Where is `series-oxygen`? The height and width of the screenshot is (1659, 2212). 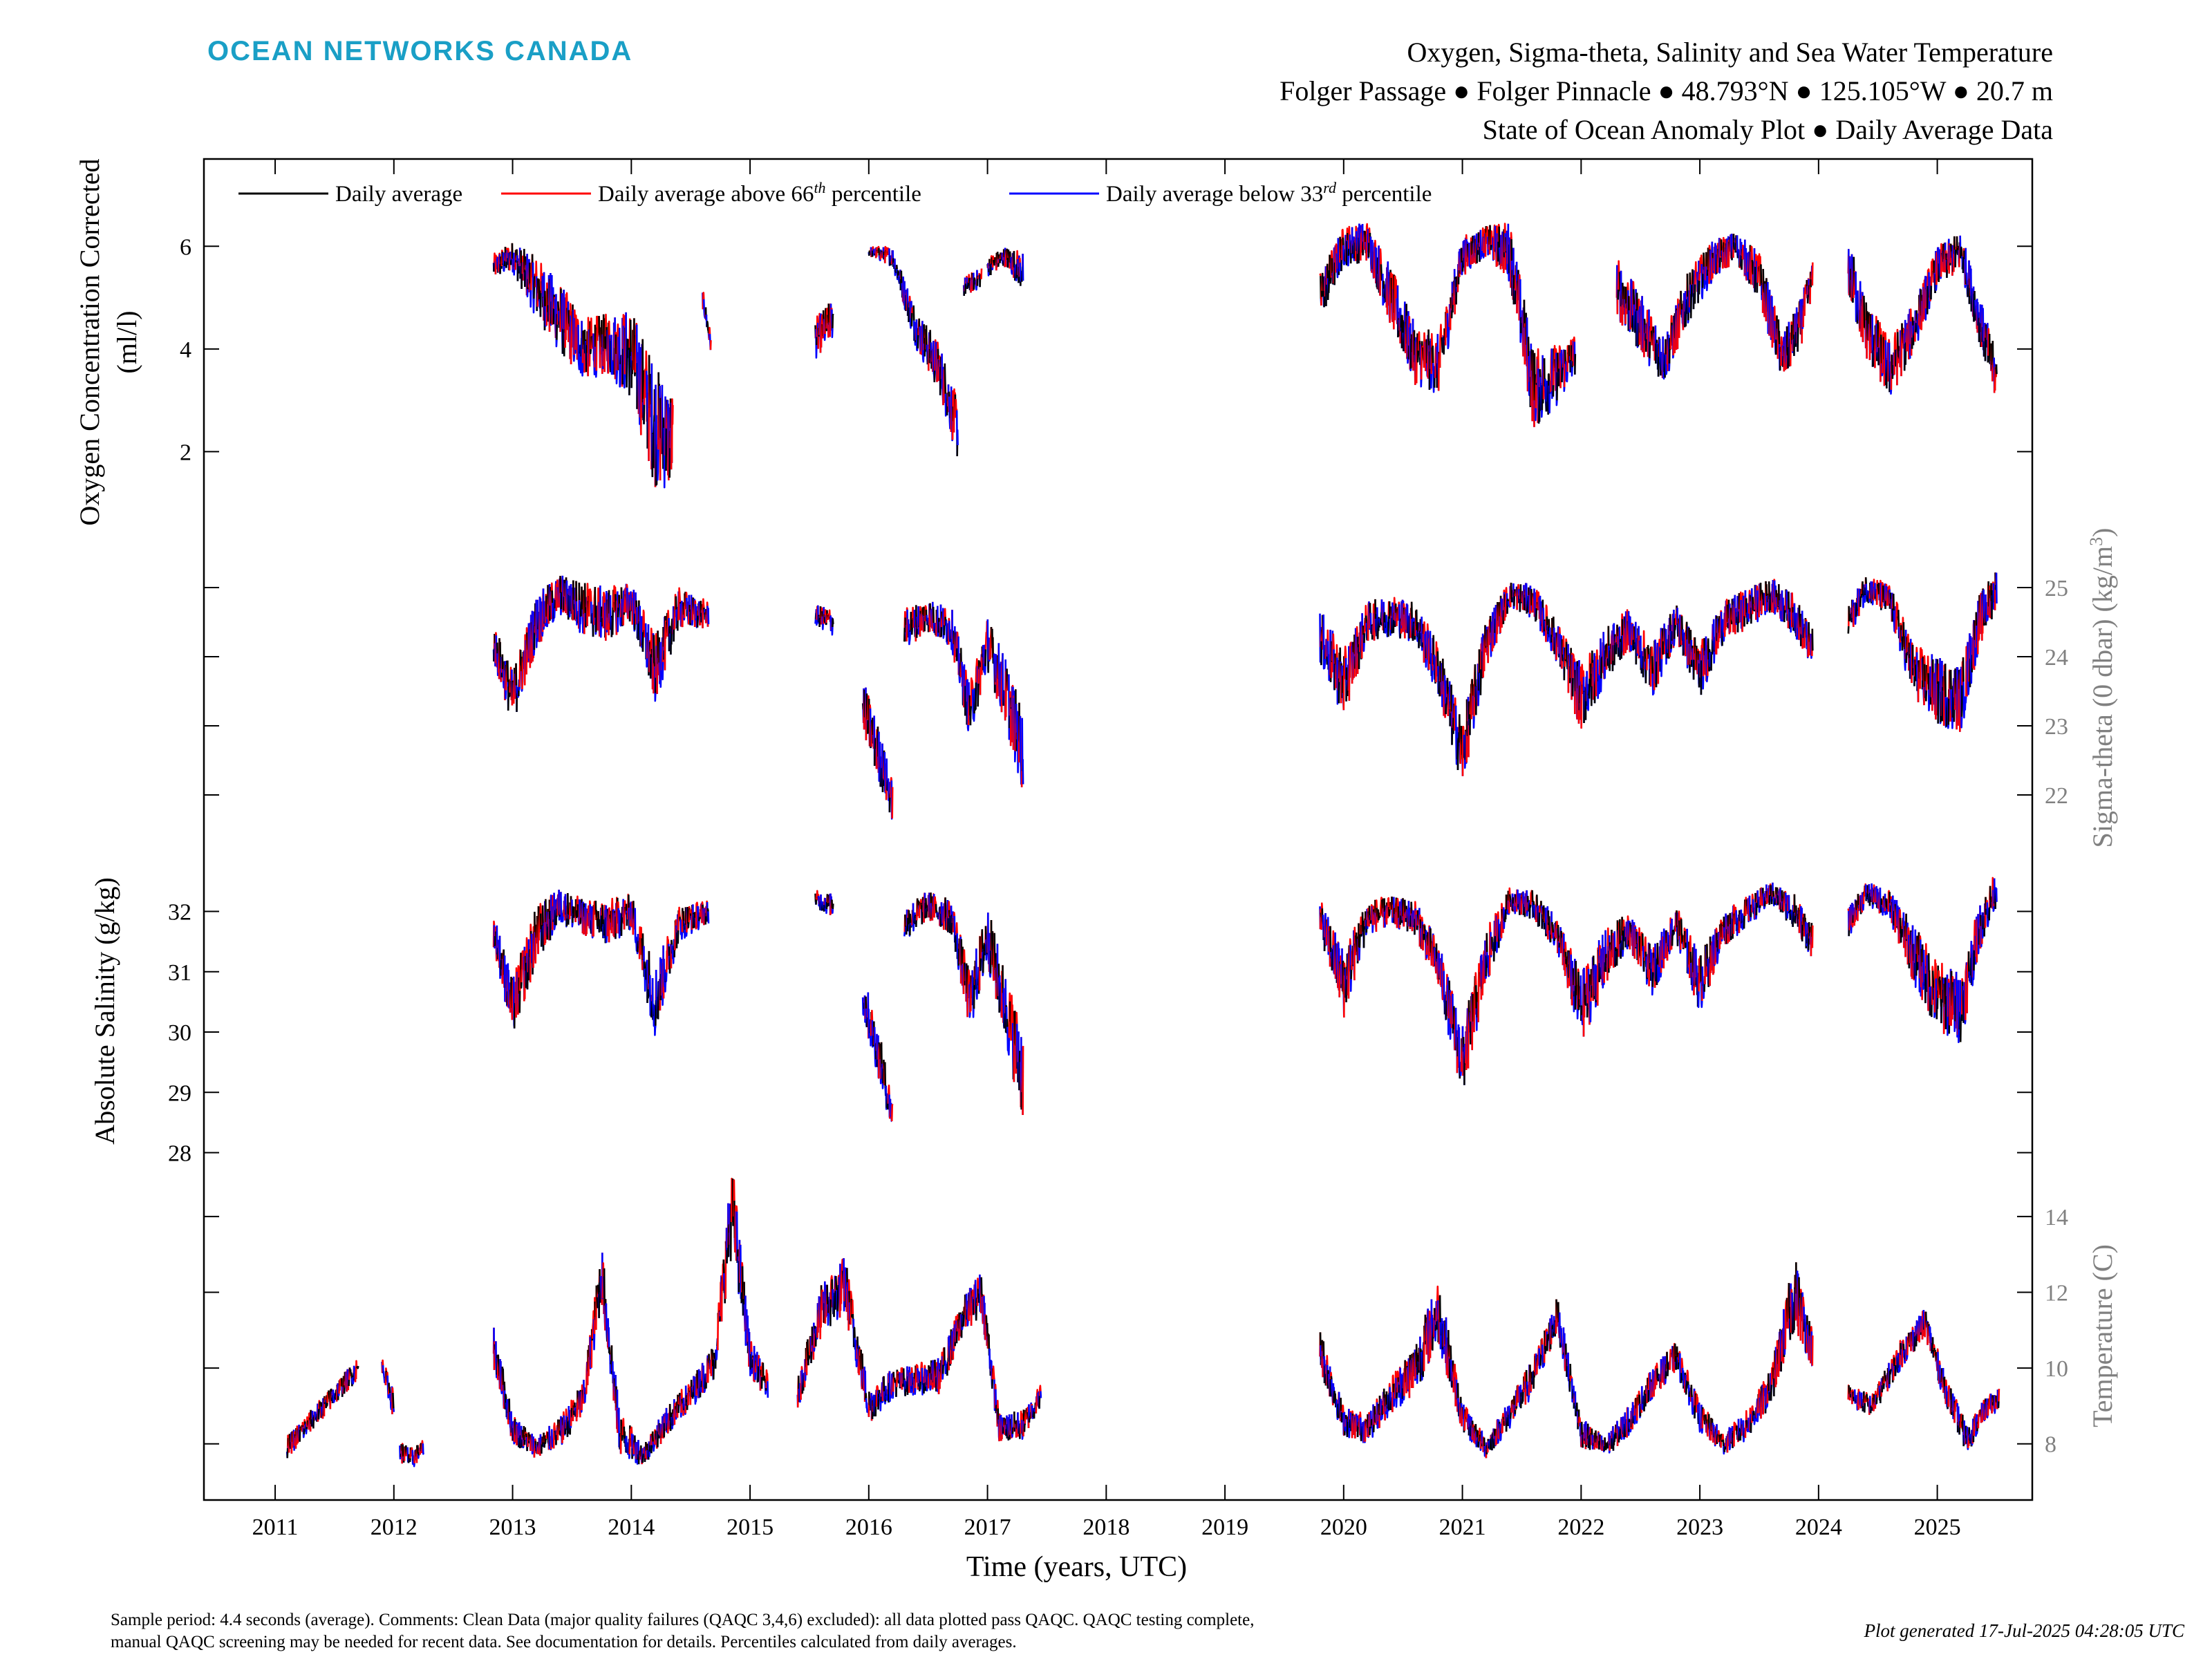
series-oxygen is located at coordinates (1245, 356).